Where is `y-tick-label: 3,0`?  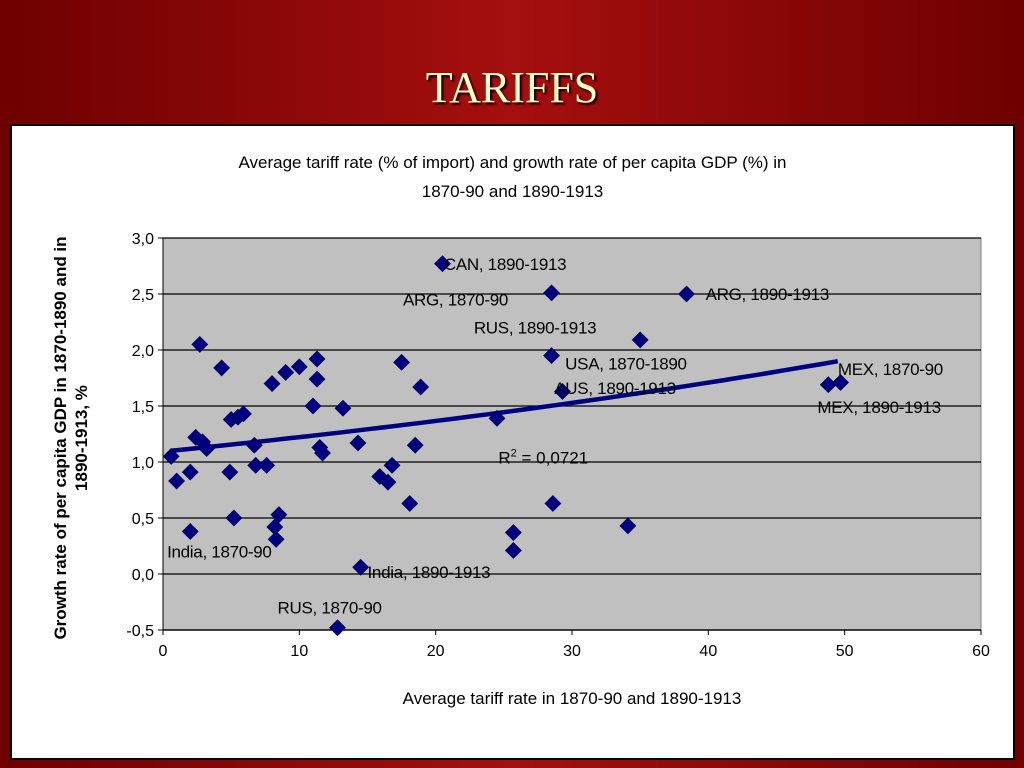
y-tick-label: 3,0 is located at coordinates (143, 239).